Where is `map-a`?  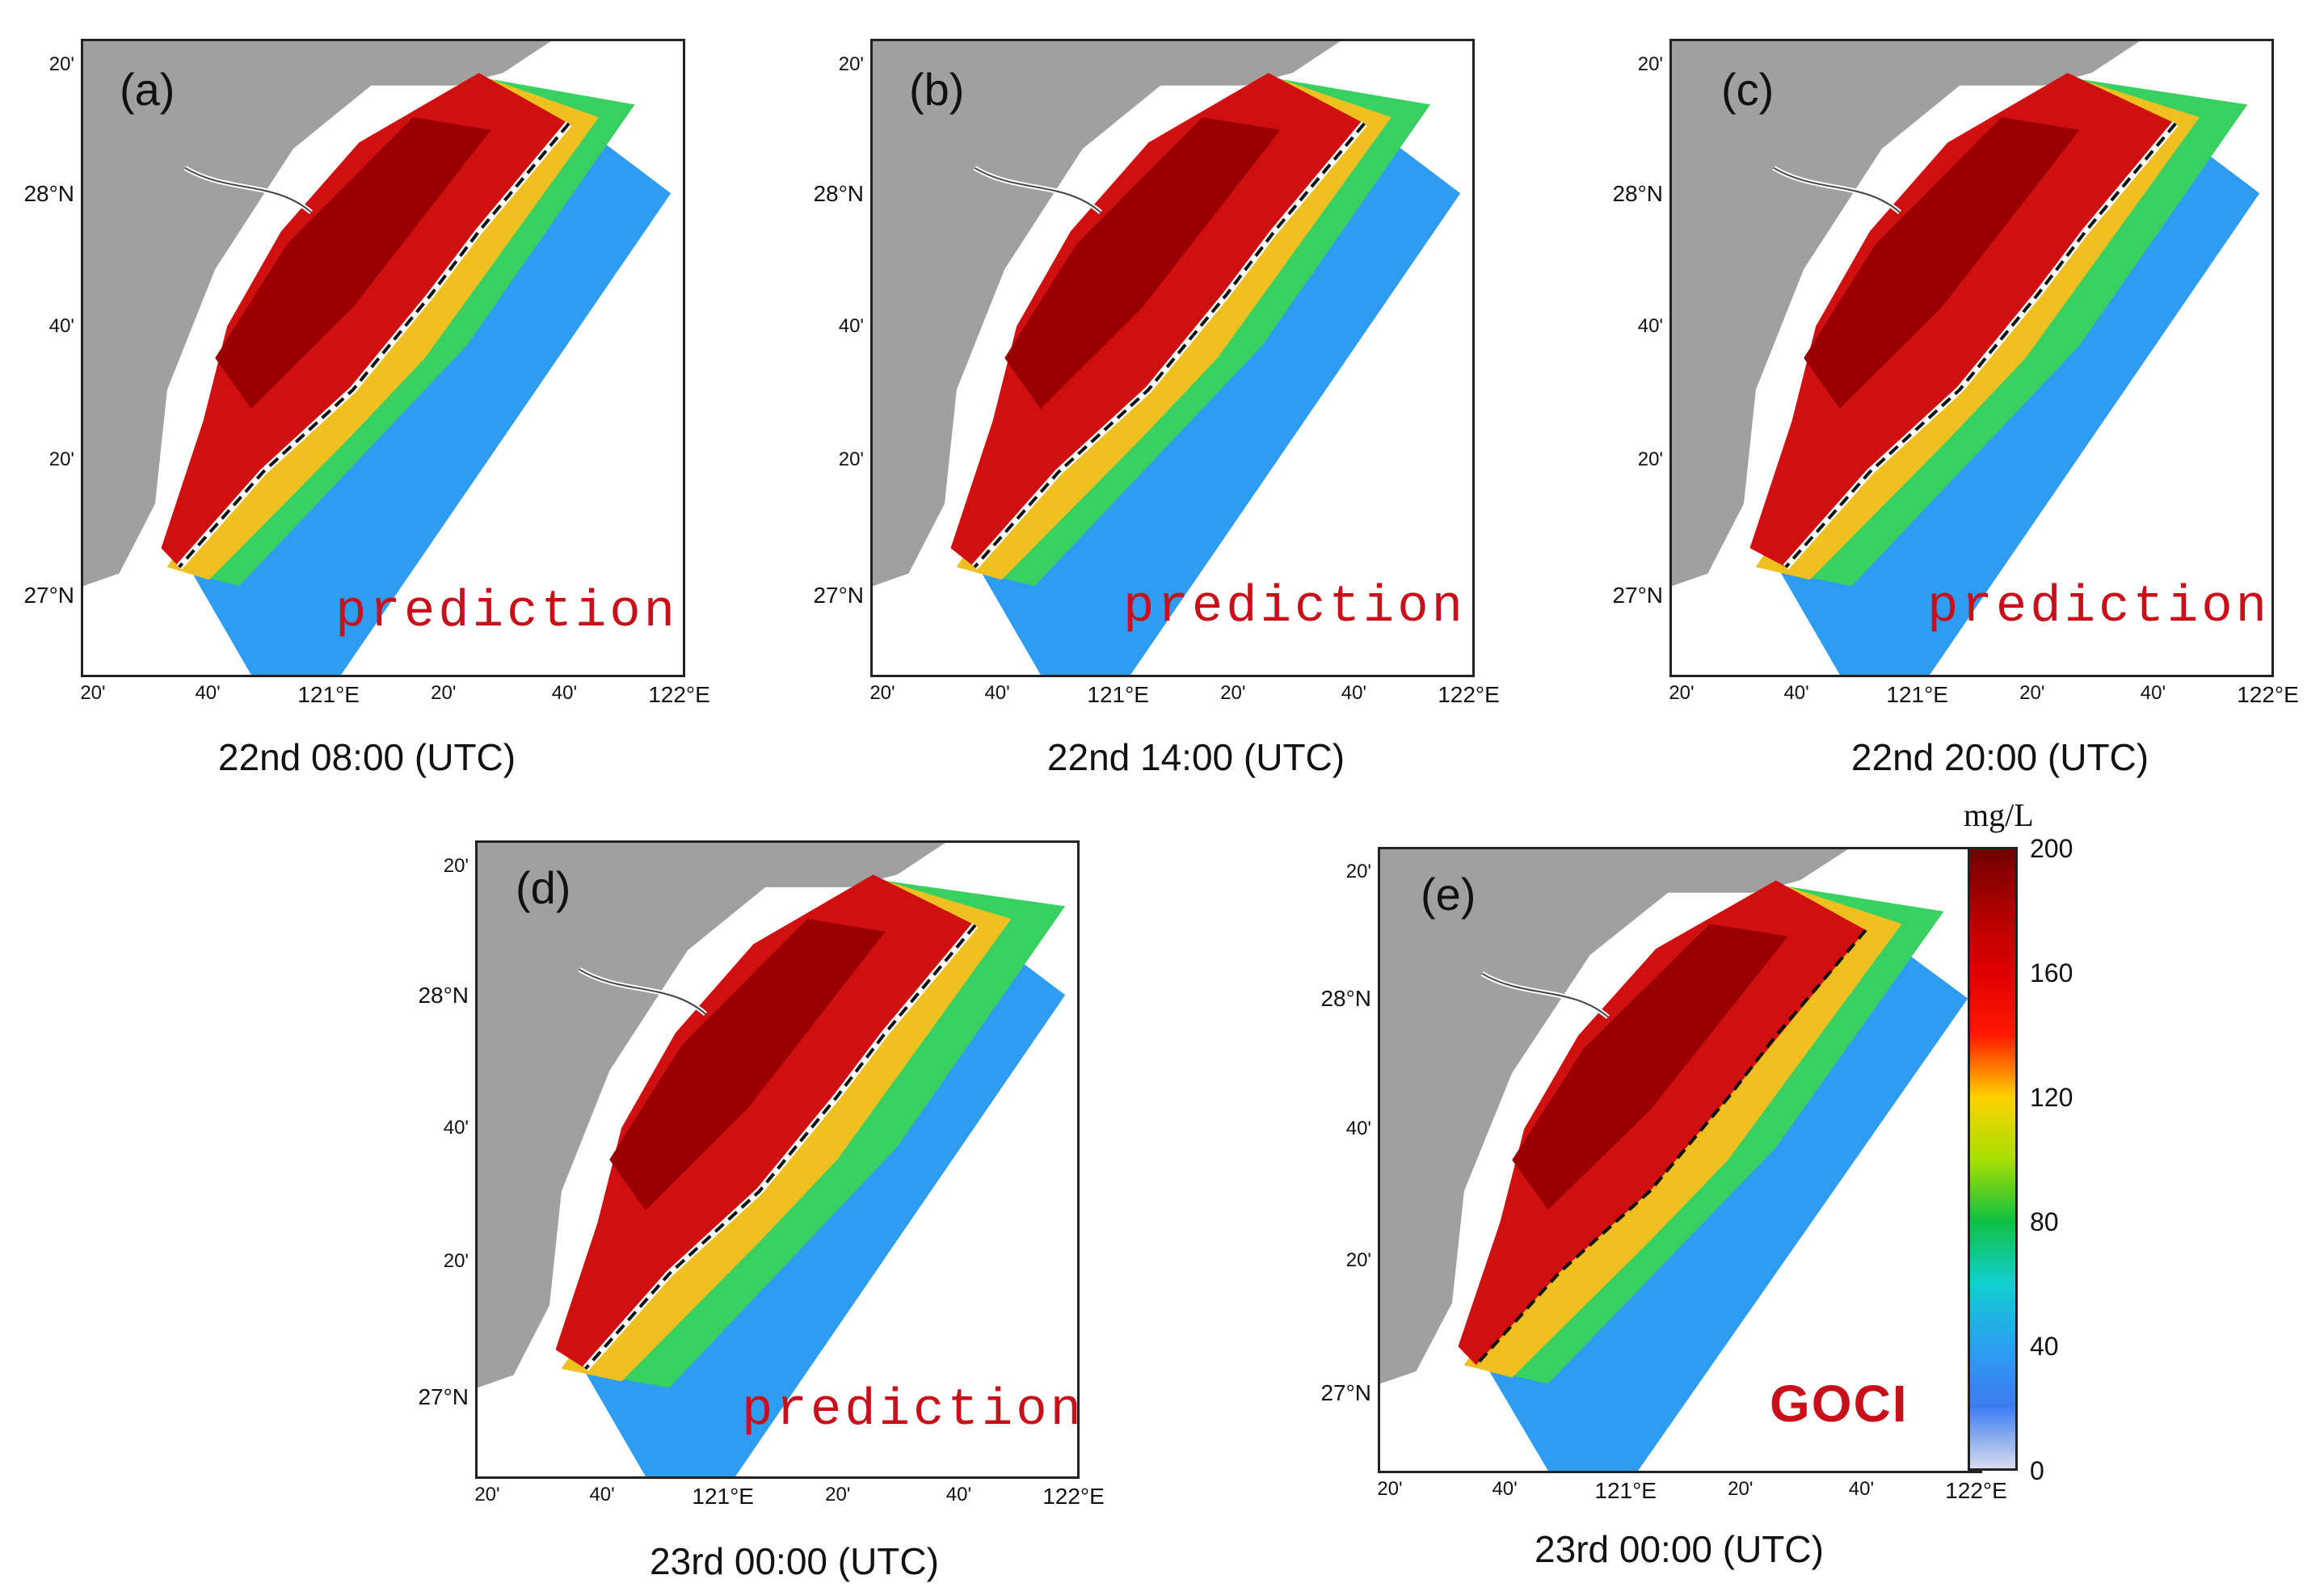
map-a is located at coordinates (383, 358).